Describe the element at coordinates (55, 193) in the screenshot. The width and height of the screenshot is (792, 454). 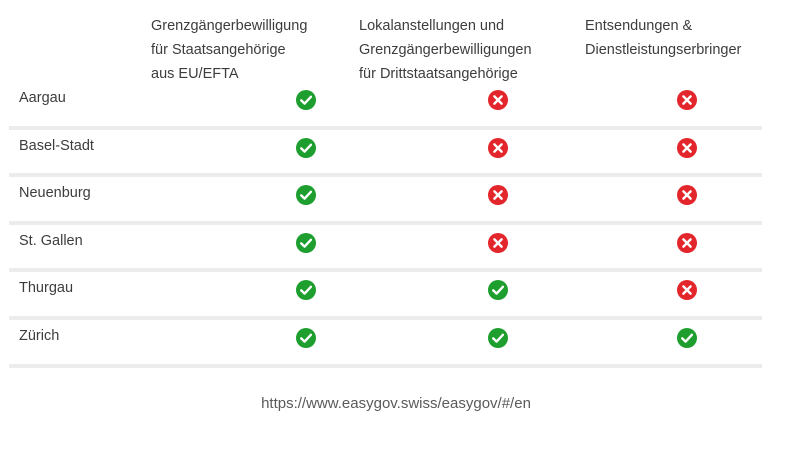
I see `canton-label: Neuenburg` at that location.